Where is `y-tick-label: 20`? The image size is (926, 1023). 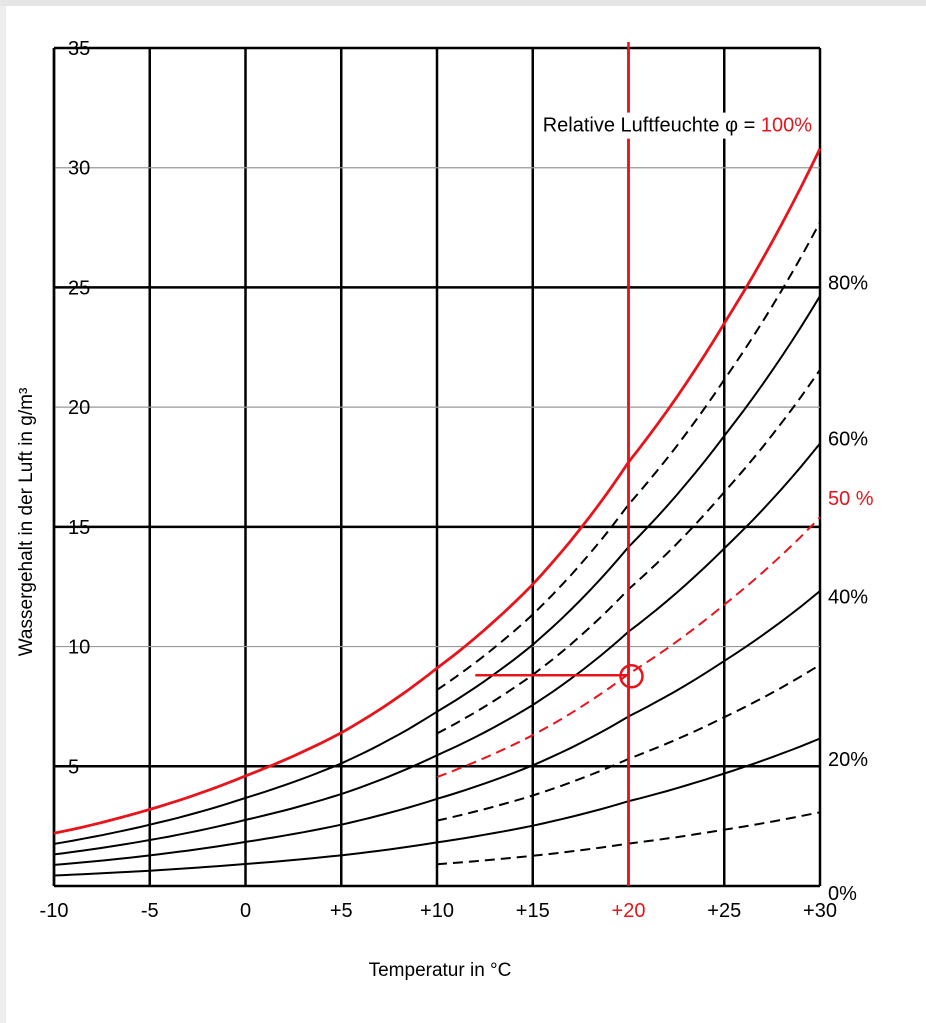 y-tick-label: 20 is located at coordinates (79, 408).